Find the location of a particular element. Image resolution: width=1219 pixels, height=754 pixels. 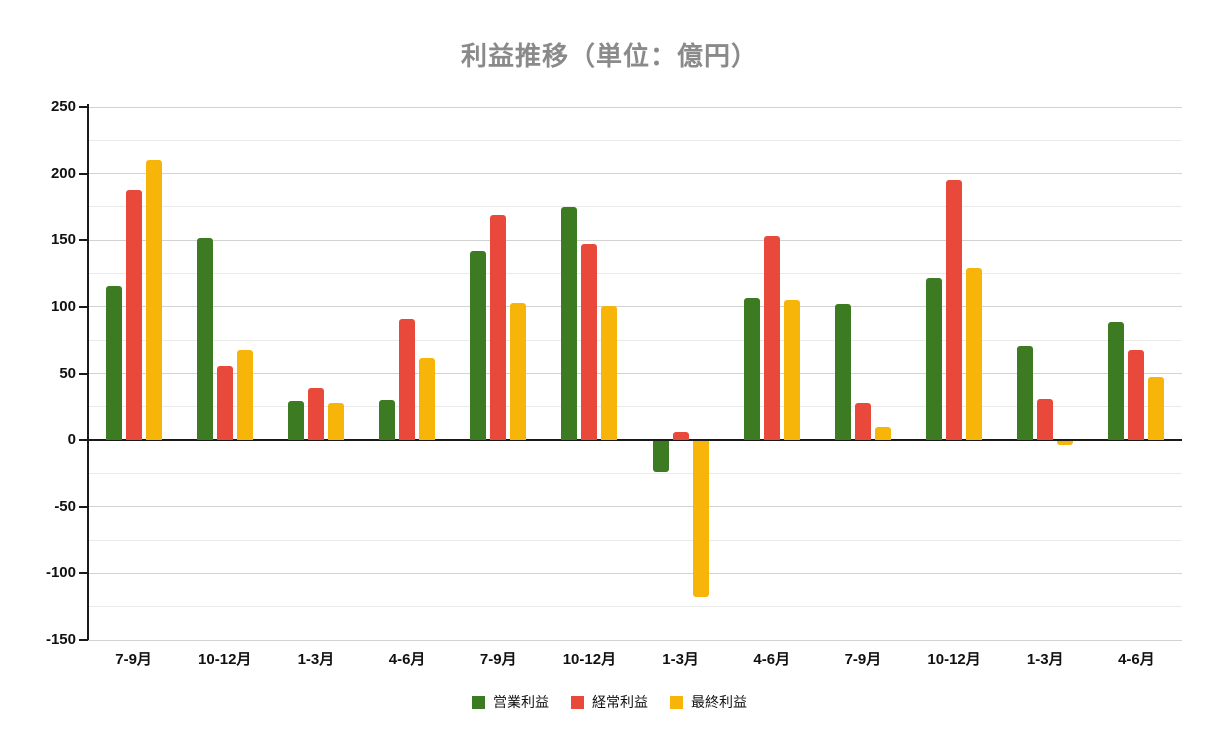

legend: 営業利益 経常利益 最終利益 is located at coordinates (609, 702).